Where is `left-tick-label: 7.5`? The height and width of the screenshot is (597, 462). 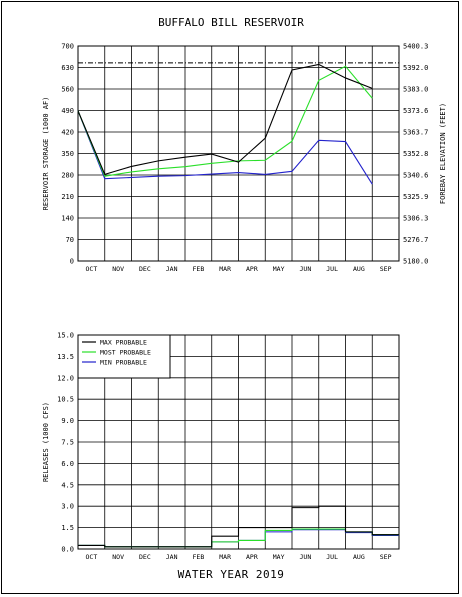
left-tick-label: 7.5 is located at coordinates (67, 443).